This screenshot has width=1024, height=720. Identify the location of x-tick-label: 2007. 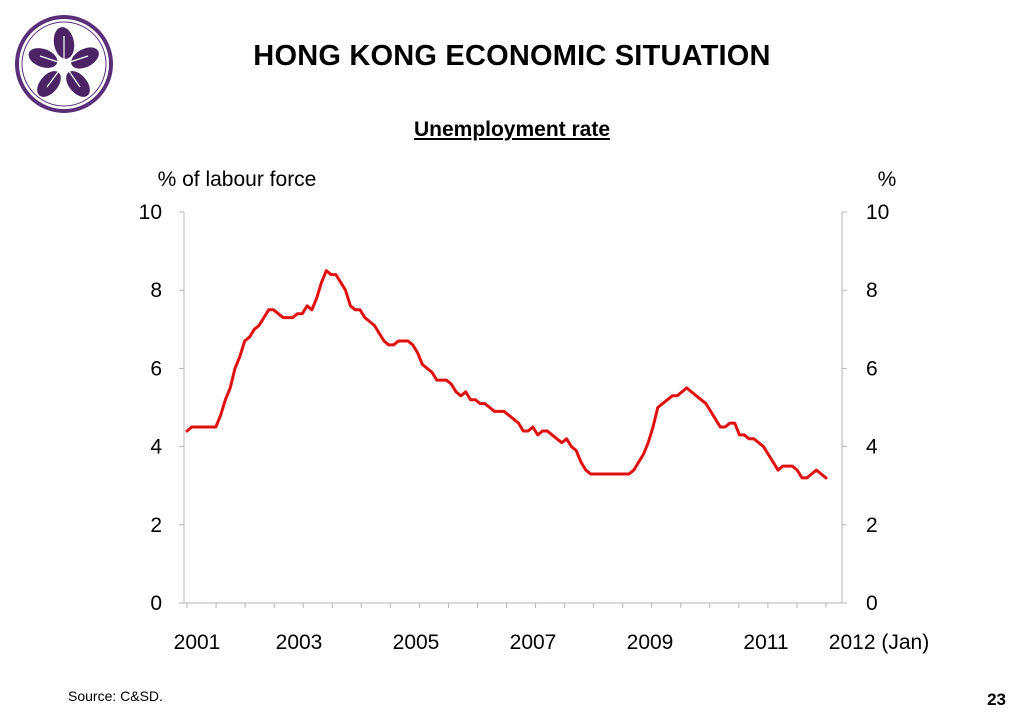
(533, 642).